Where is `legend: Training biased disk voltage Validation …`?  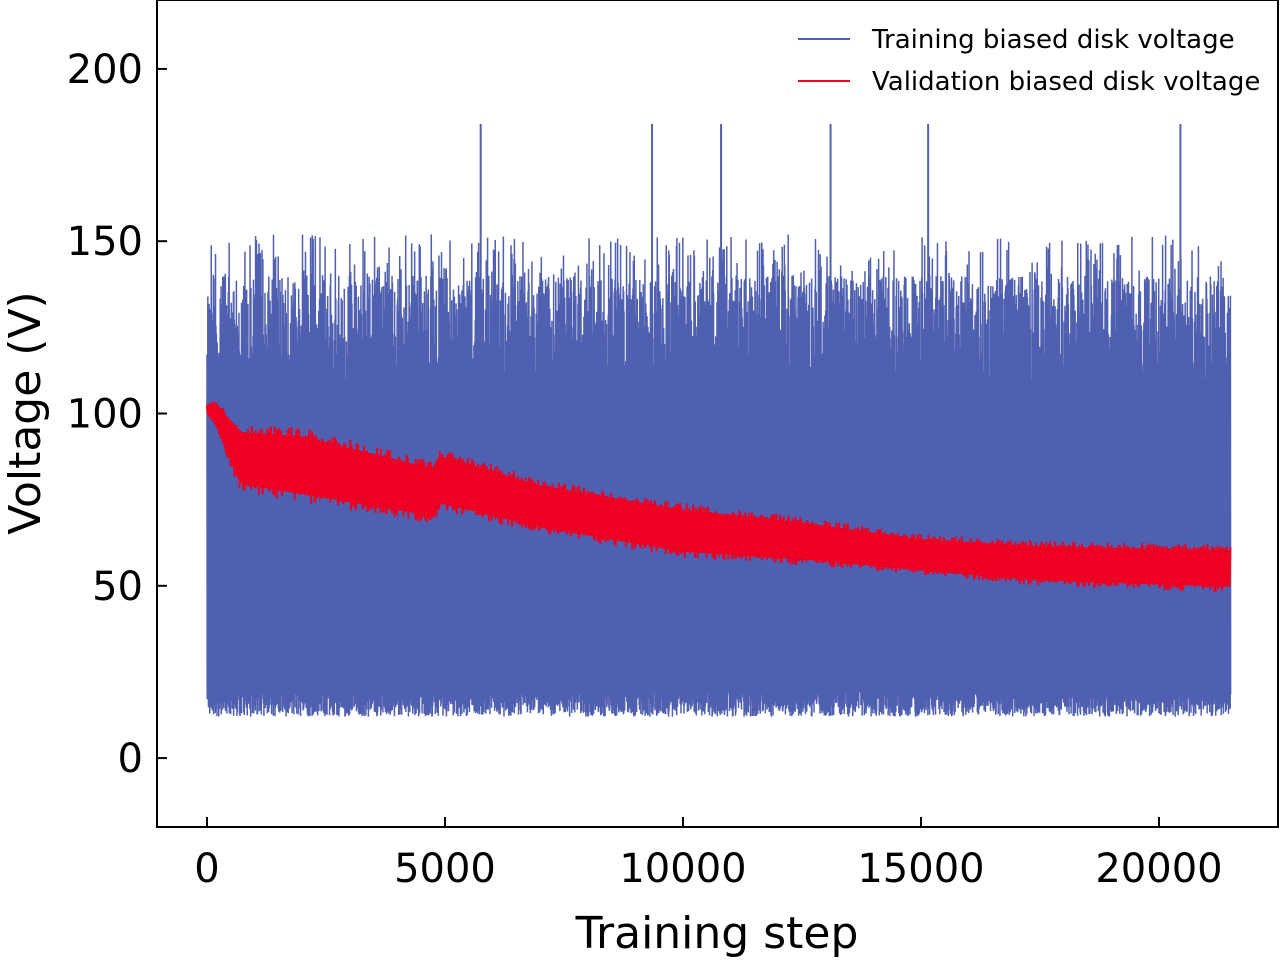
legend: Training biased disk voltage Validation … is located at coordinates (1029, 61).